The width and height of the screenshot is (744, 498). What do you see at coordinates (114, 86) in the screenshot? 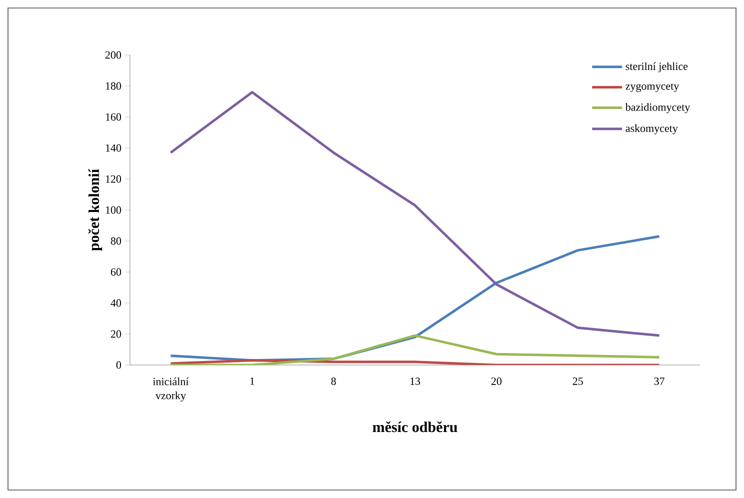
I see `y-tick-label: 180` at bounding box center [114, 86].